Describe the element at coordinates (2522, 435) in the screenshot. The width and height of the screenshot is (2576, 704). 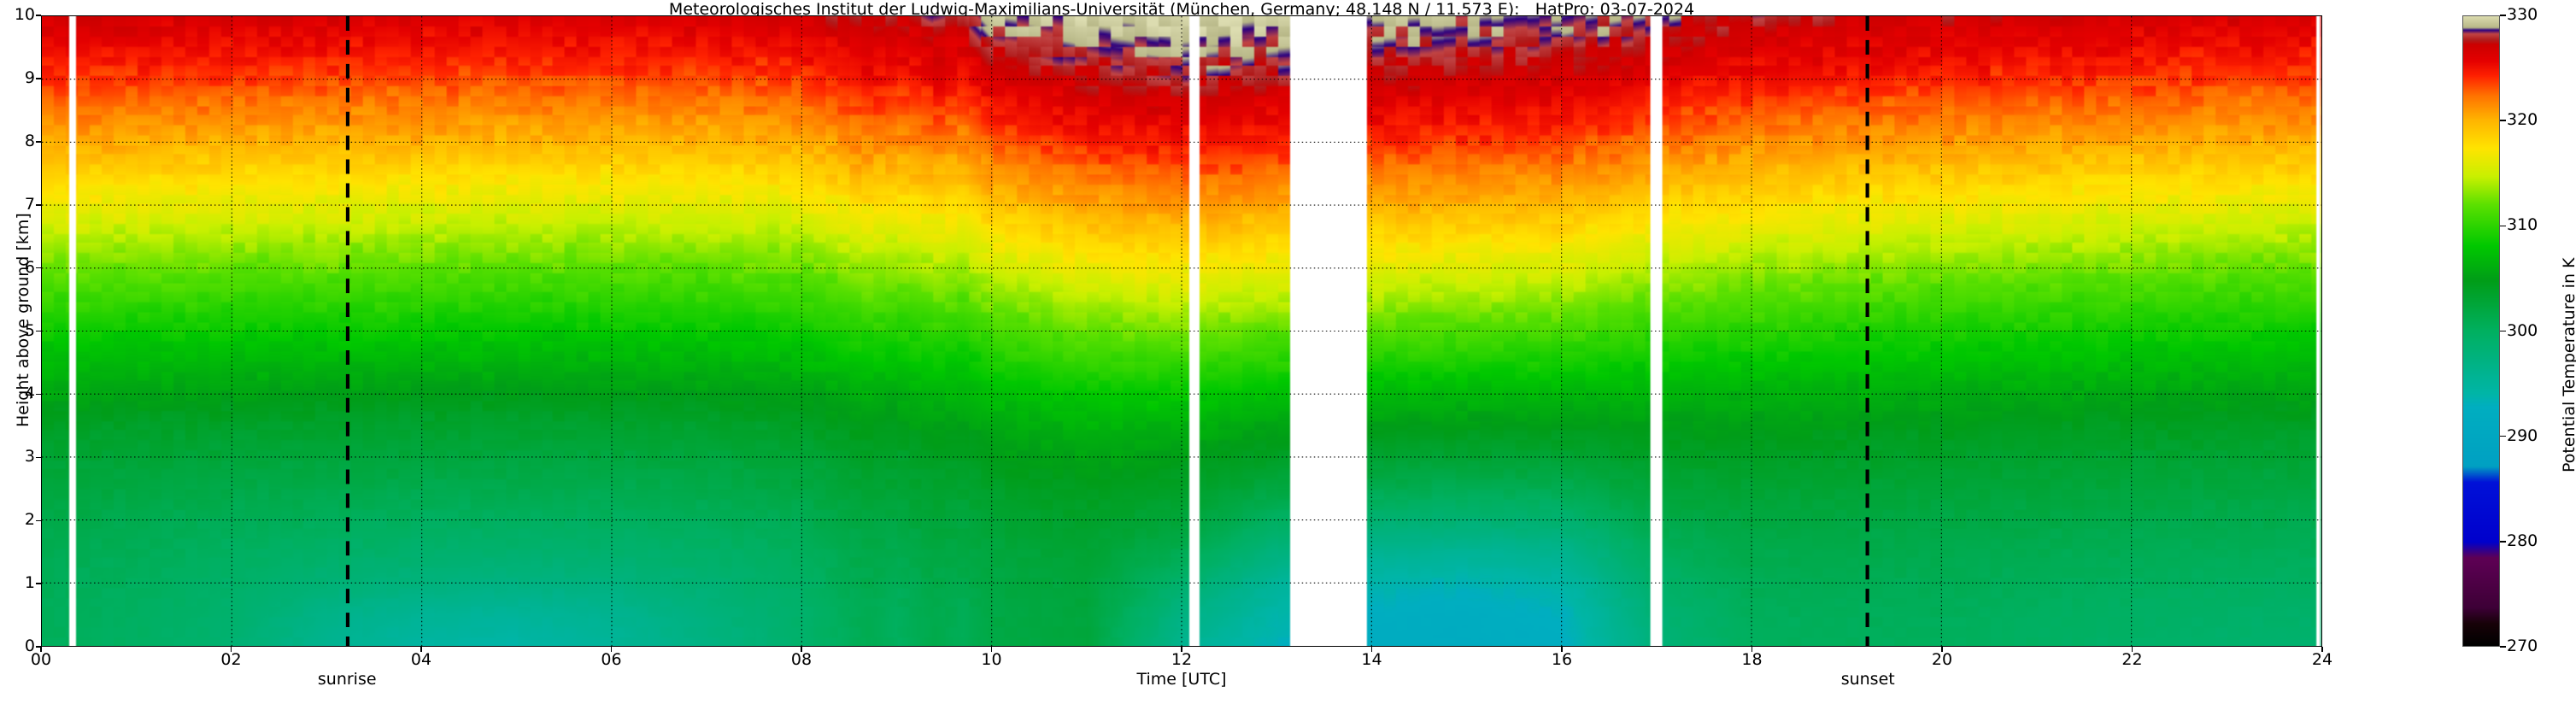
I see `colorbar-tick-label: 290` at that location.